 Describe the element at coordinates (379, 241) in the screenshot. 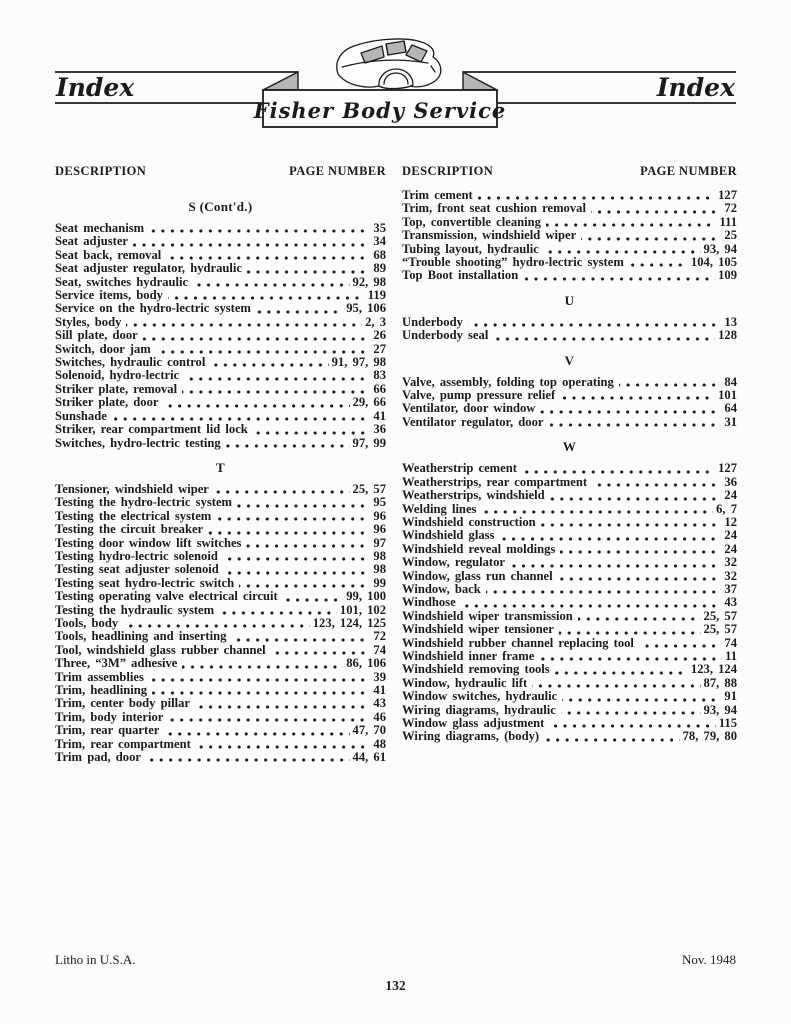

I see `entry-pages: 34` at that location.